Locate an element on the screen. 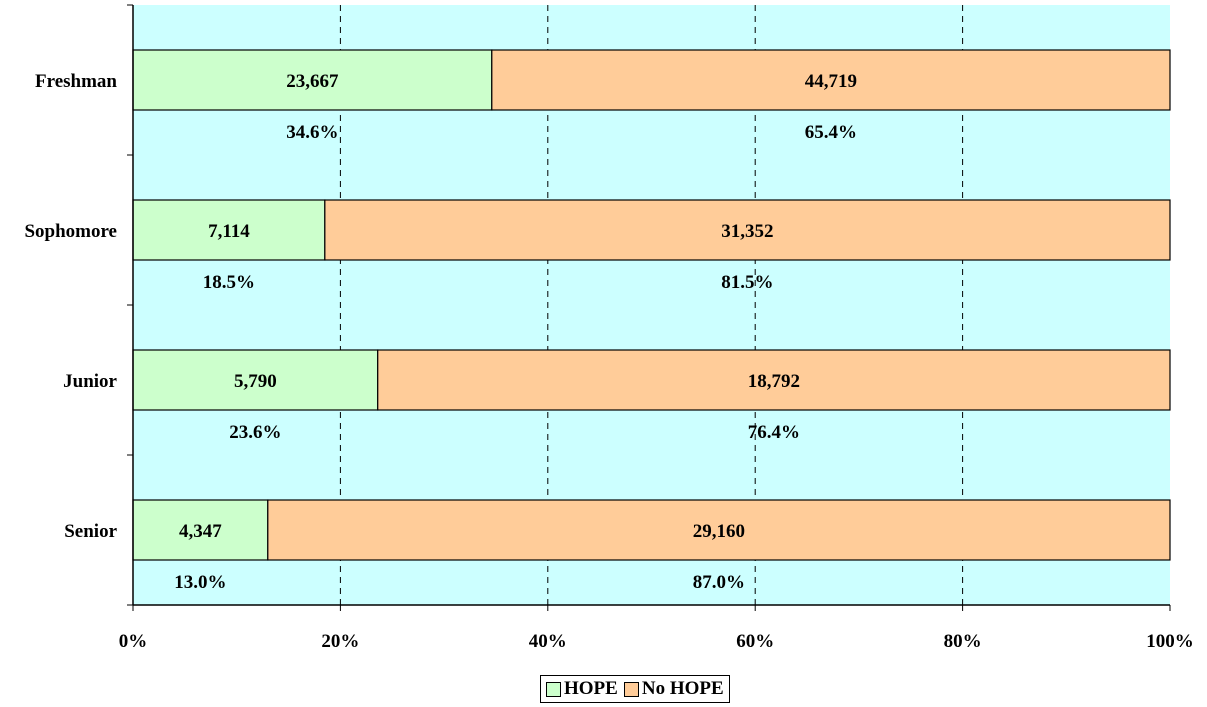 This screenshot has width=1207, height=707. percent-label: 81.5% is located at coordinates (747, 282).